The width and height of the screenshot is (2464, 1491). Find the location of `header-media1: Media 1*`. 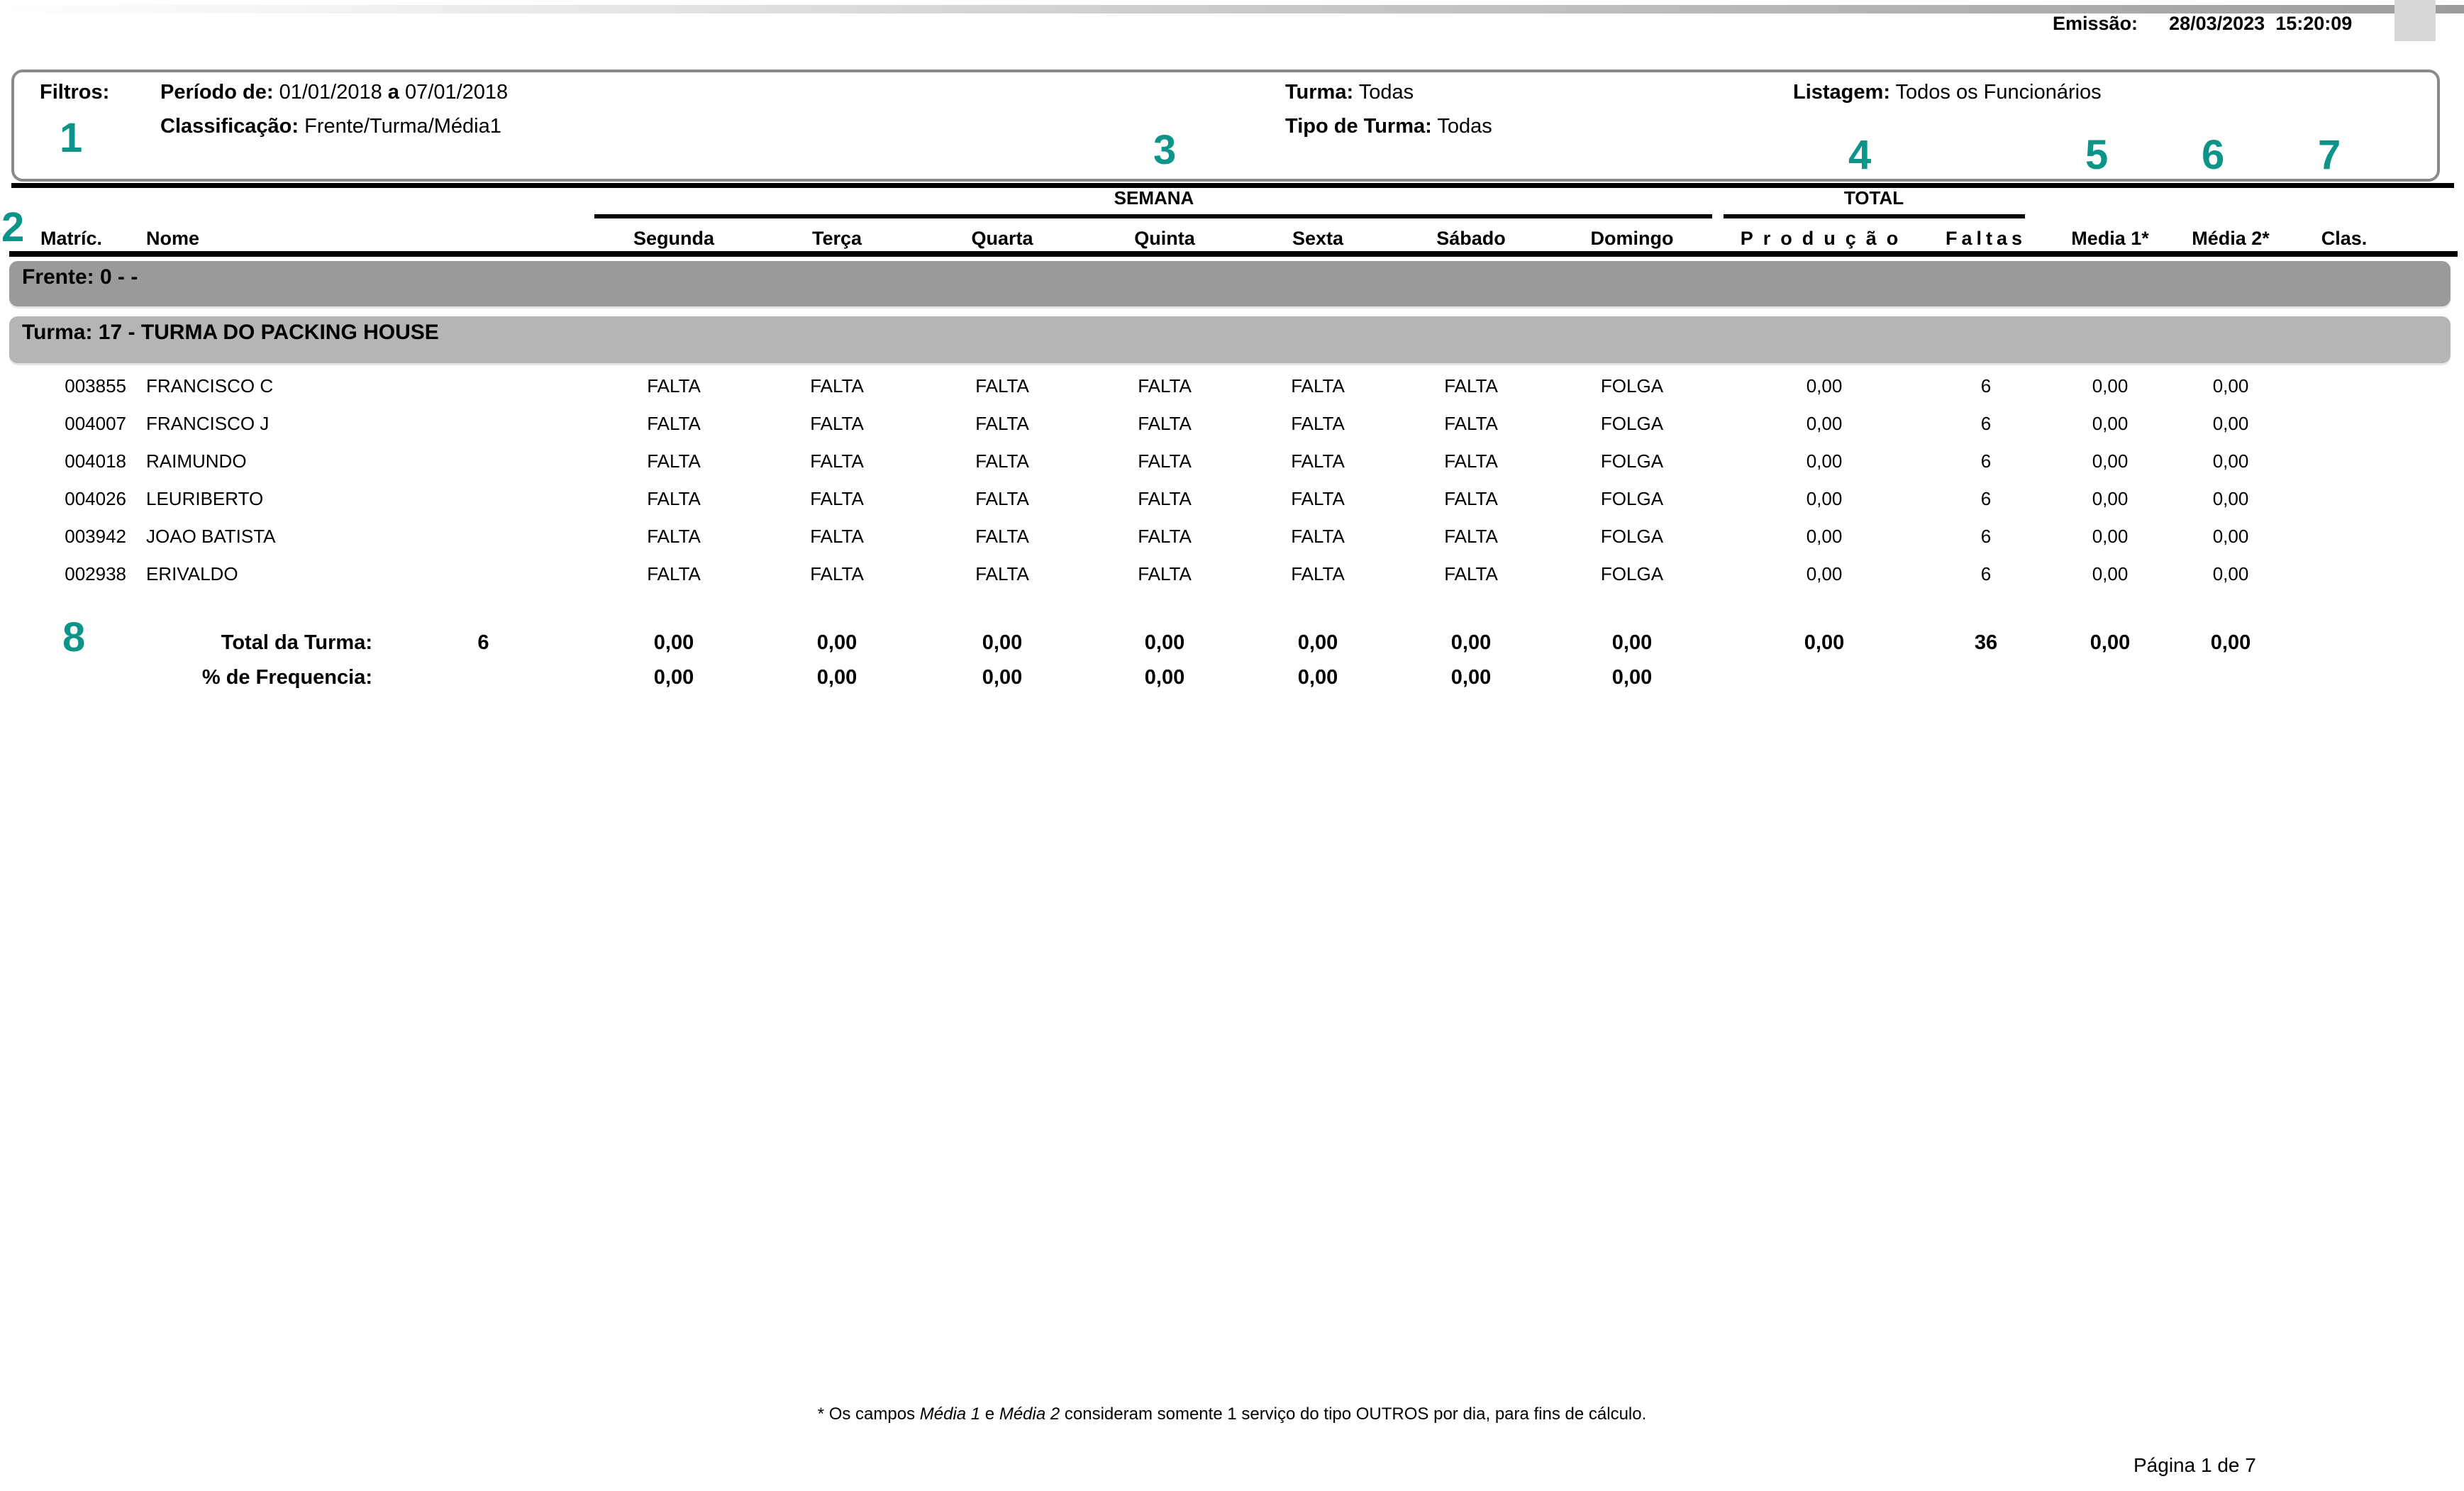

header-media1: Media 1* is located at coordinates (2110, 238).